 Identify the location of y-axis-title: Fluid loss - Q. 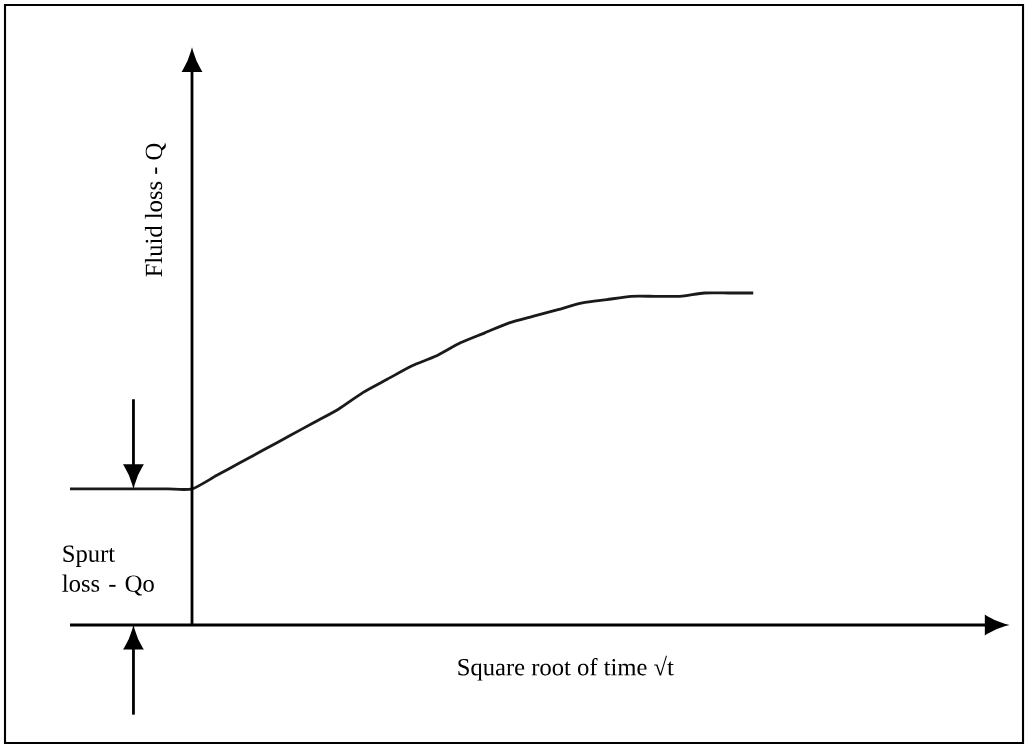
(155, 210).